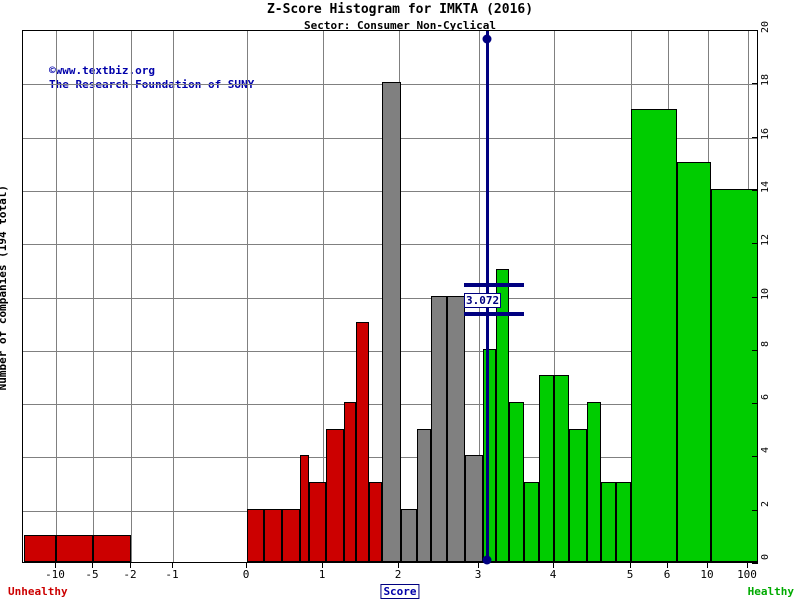  I want to click on x-axis-tick-label: 5, so click(630, 574).